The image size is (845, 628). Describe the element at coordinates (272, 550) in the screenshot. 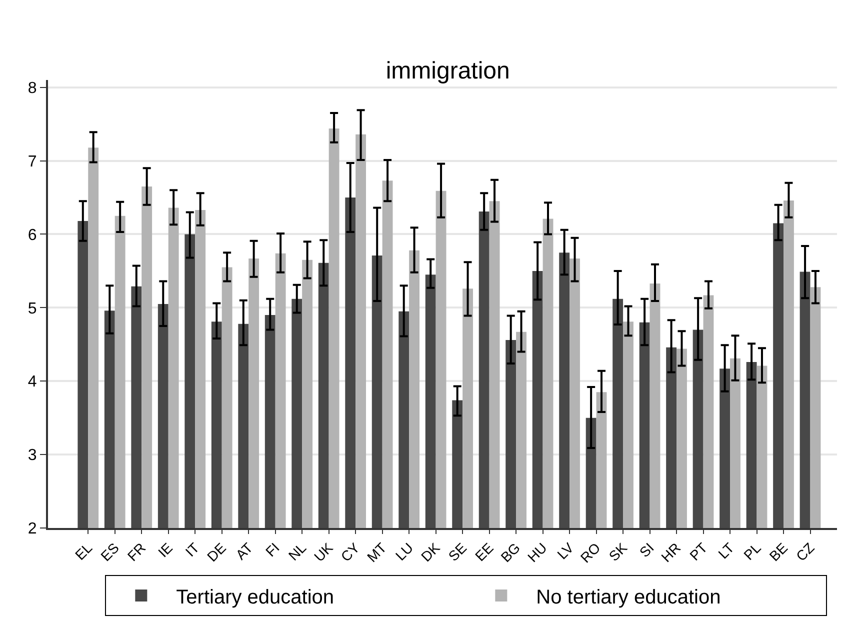

I see `x-tick-label: FI` at that location.